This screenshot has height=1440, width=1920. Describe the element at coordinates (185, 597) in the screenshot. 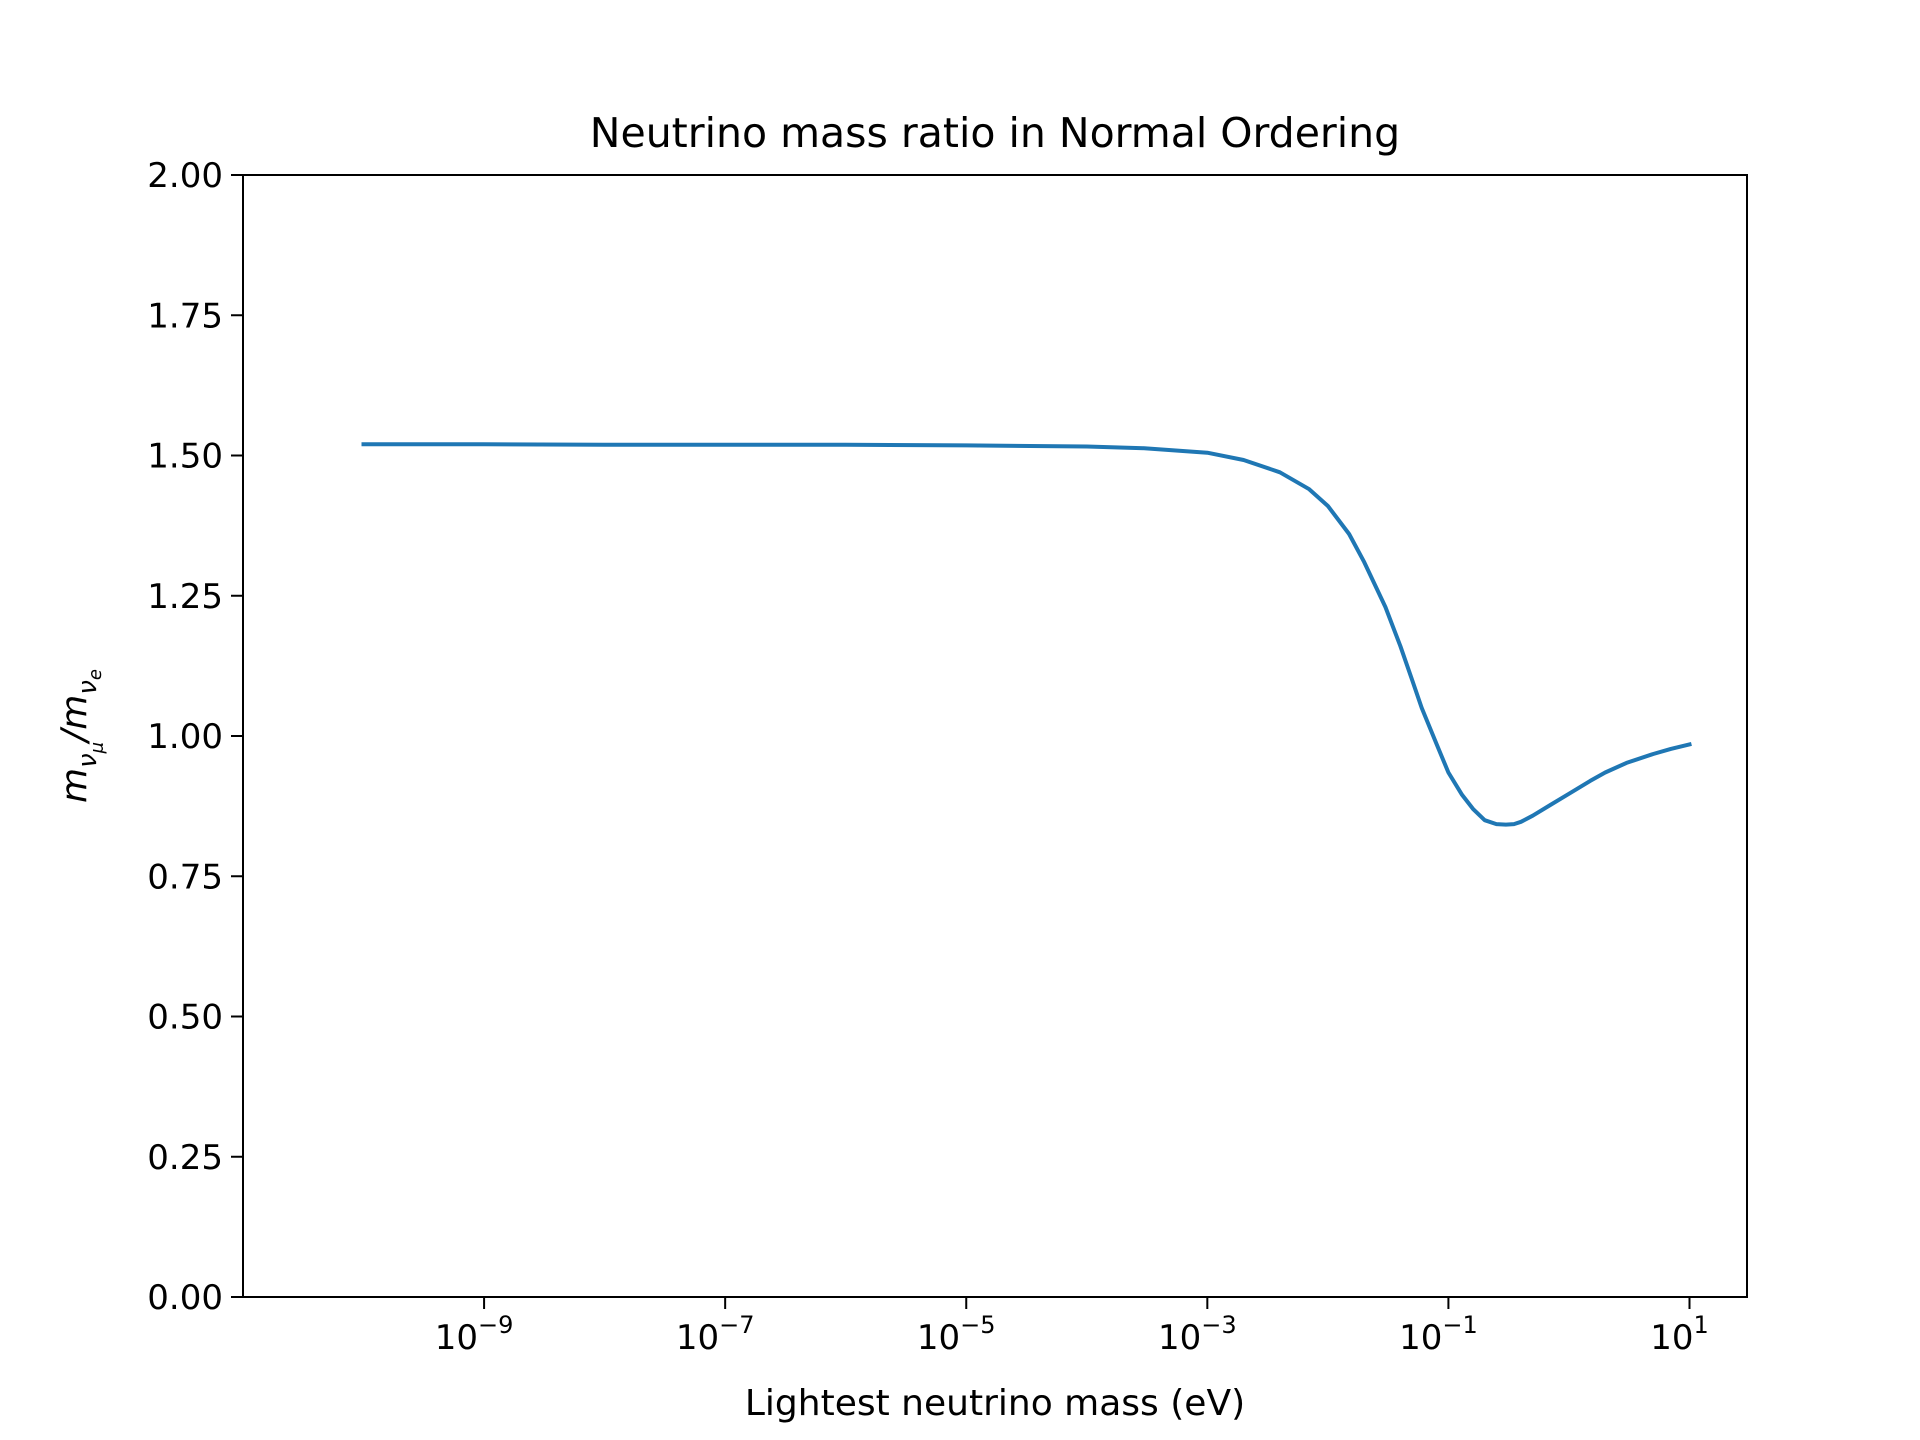

I see `y-tick-label: 1.25` at that location.